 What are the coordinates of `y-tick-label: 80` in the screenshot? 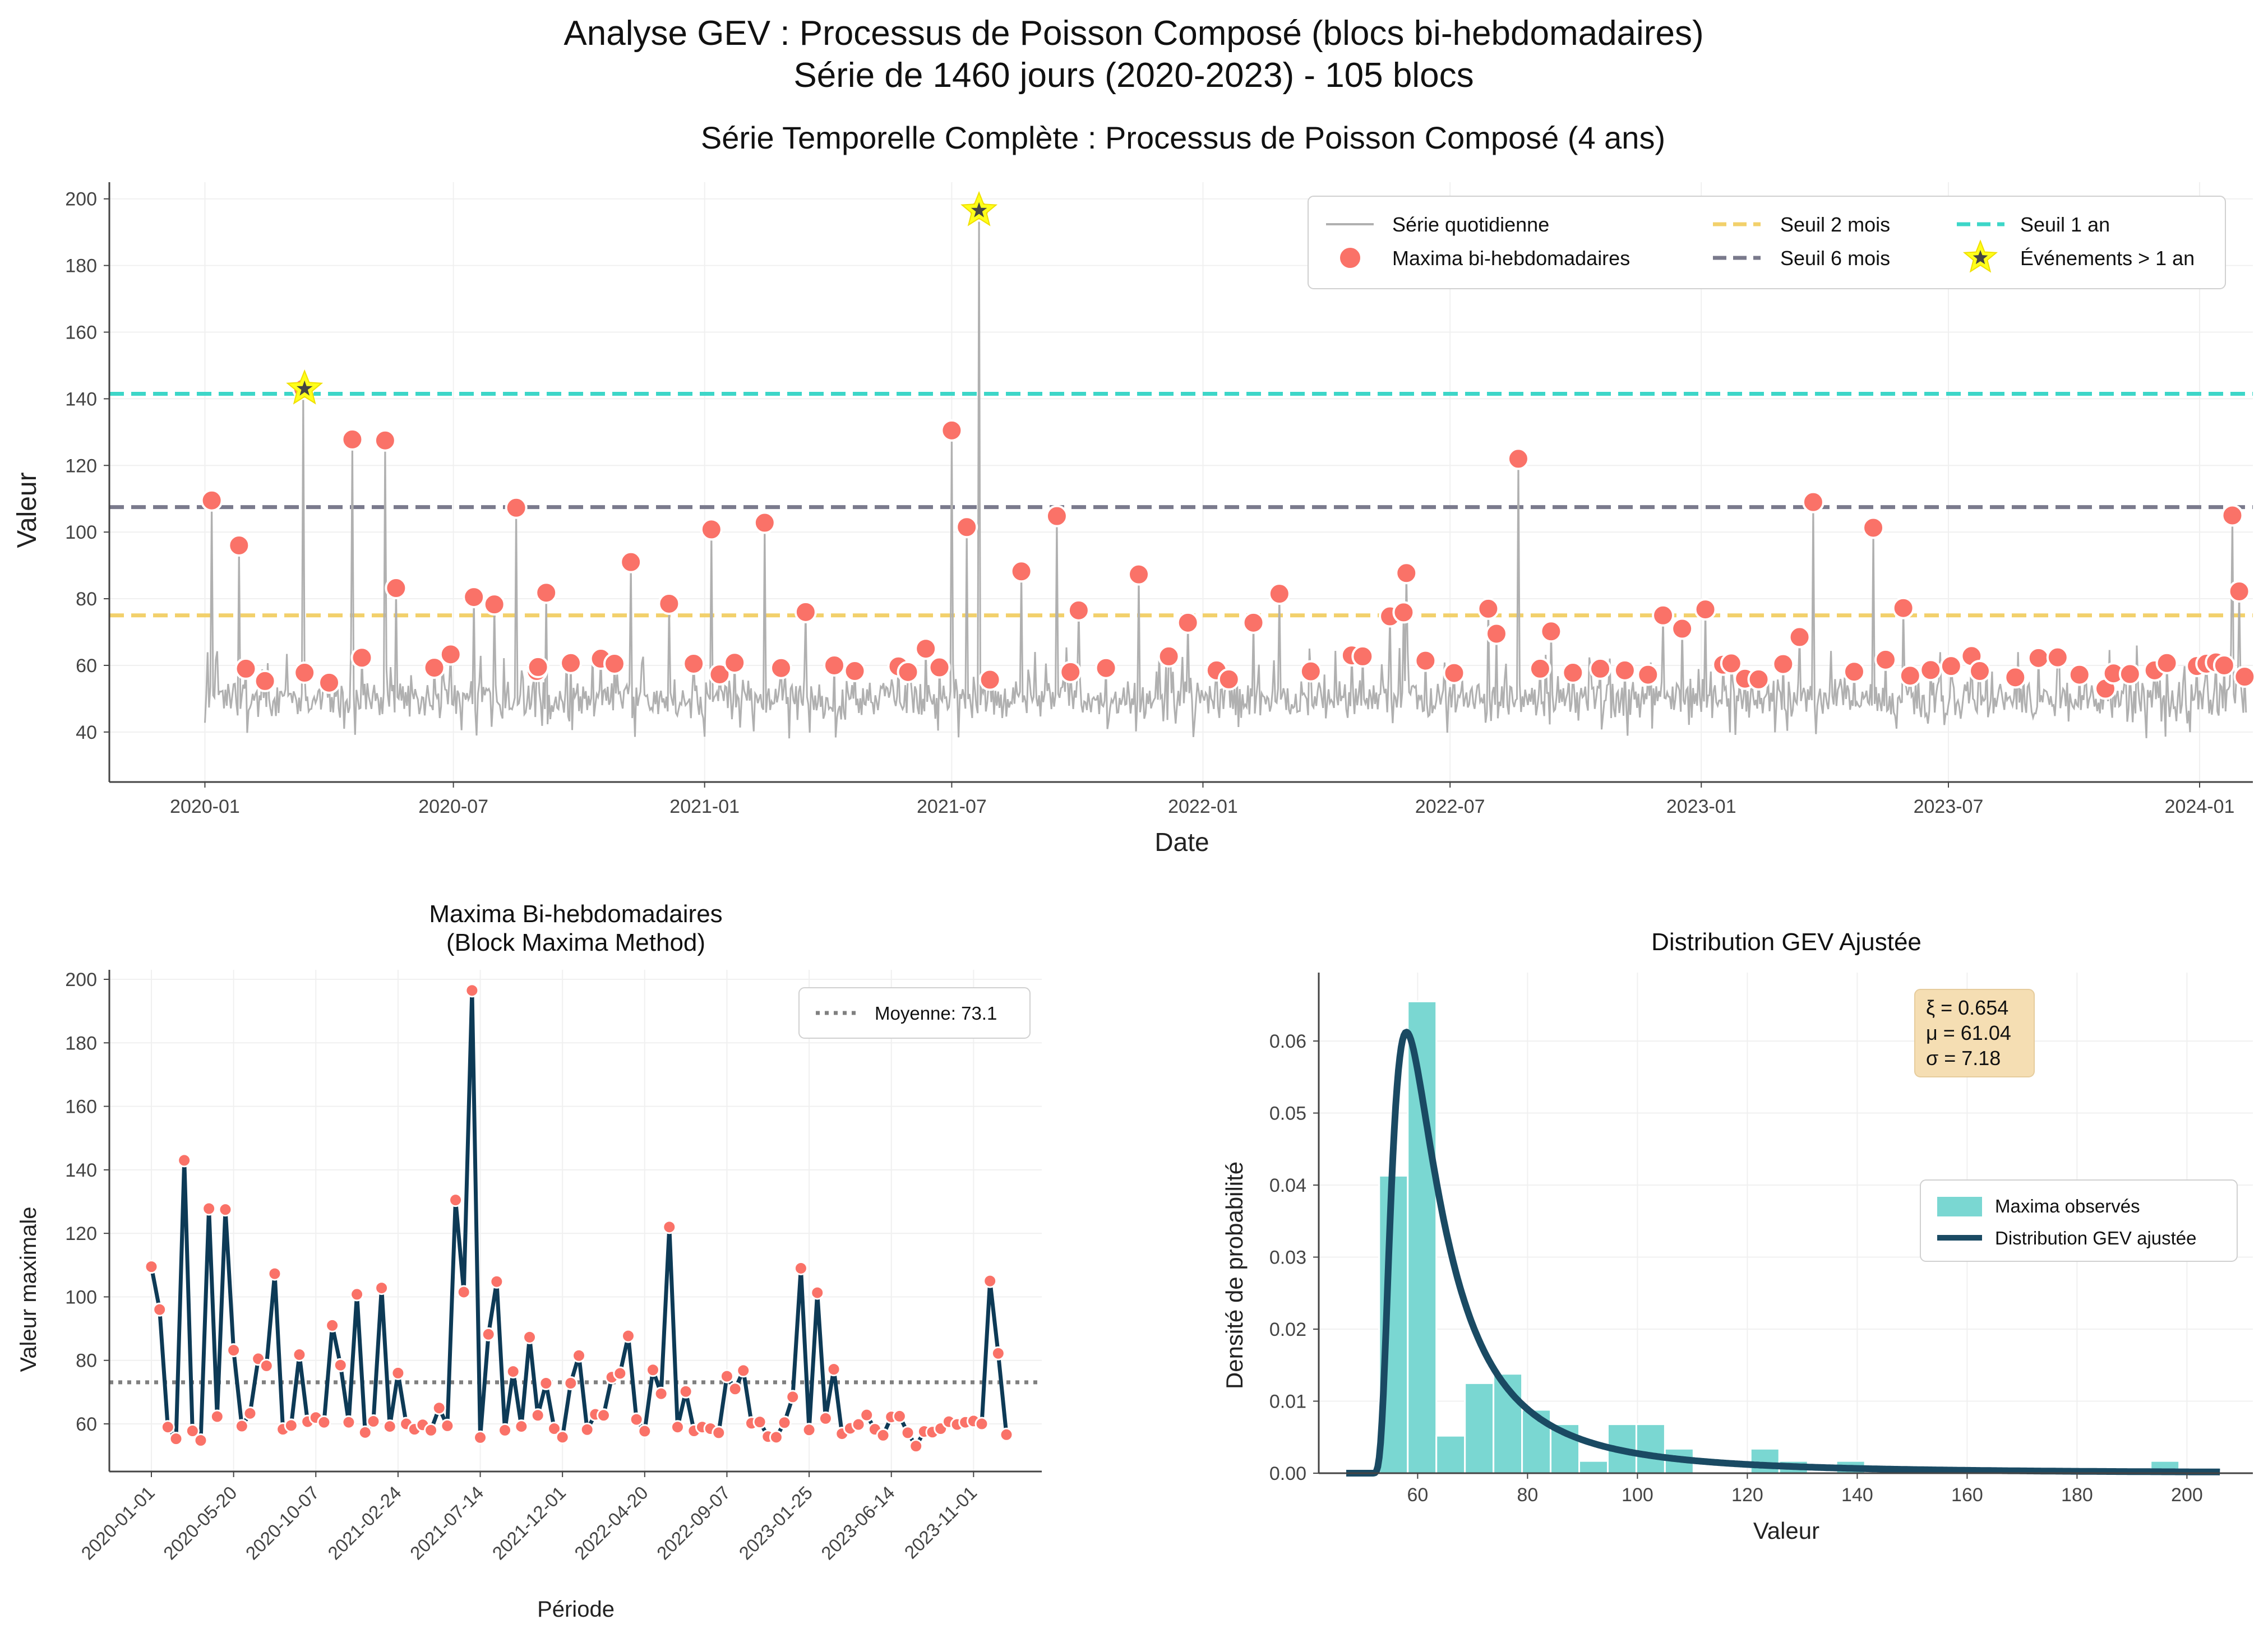 It's located at (87, 599).